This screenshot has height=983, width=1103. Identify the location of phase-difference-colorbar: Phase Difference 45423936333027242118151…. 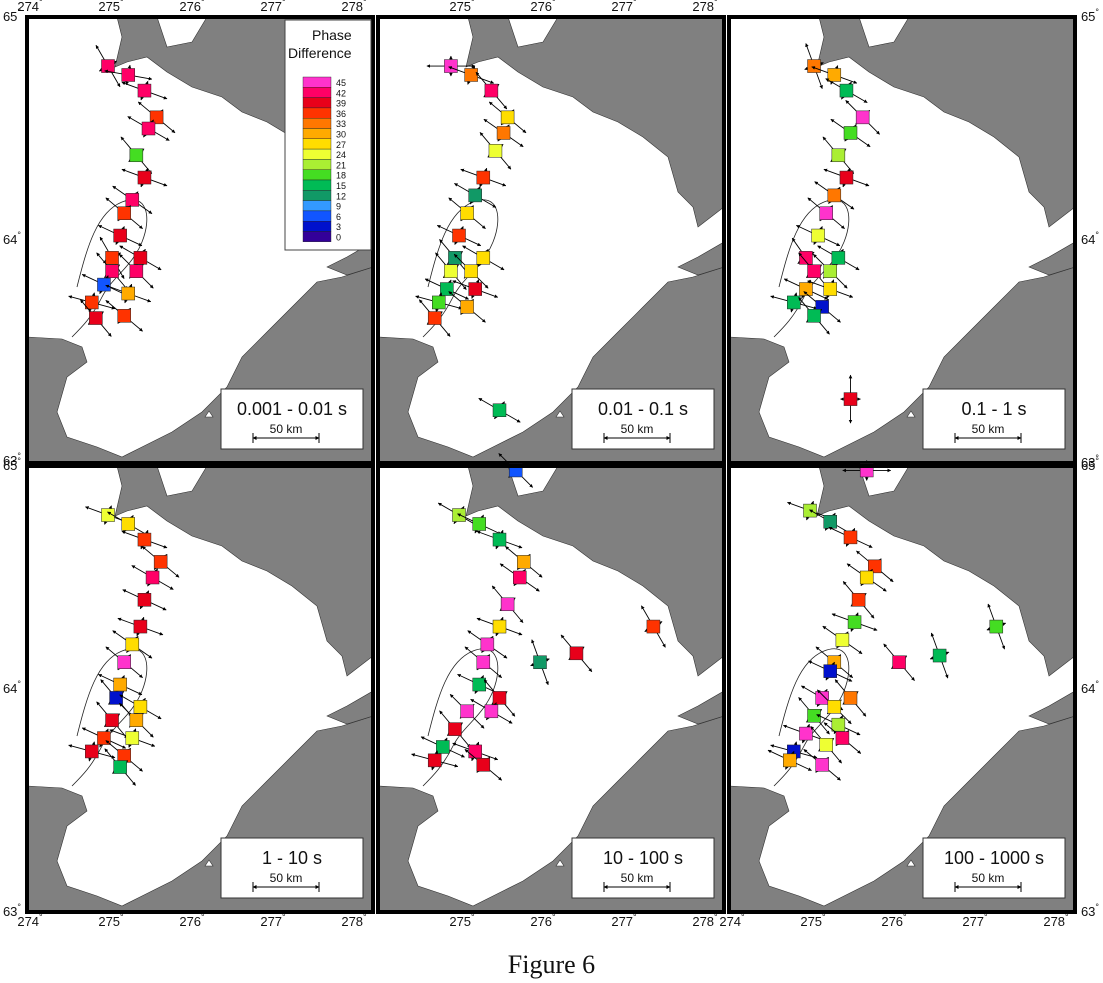
(328, 135).